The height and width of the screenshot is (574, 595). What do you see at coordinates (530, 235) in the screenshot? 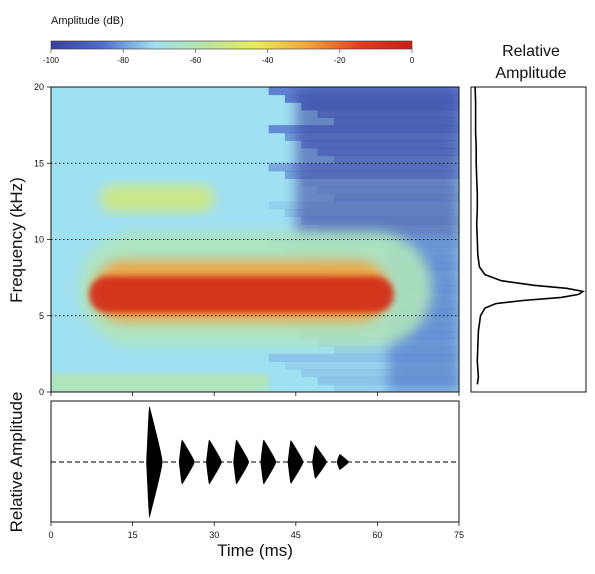
I see `profile-line` at bounding box center [530, 235].